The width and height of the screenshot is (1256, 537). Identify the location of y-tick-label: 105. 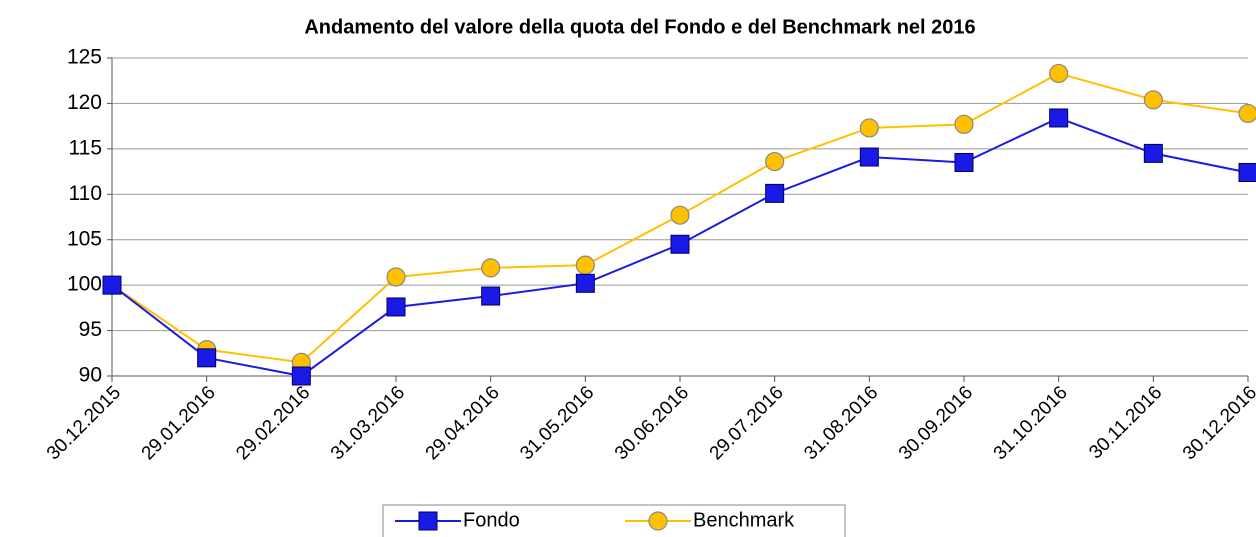
(84, 238).